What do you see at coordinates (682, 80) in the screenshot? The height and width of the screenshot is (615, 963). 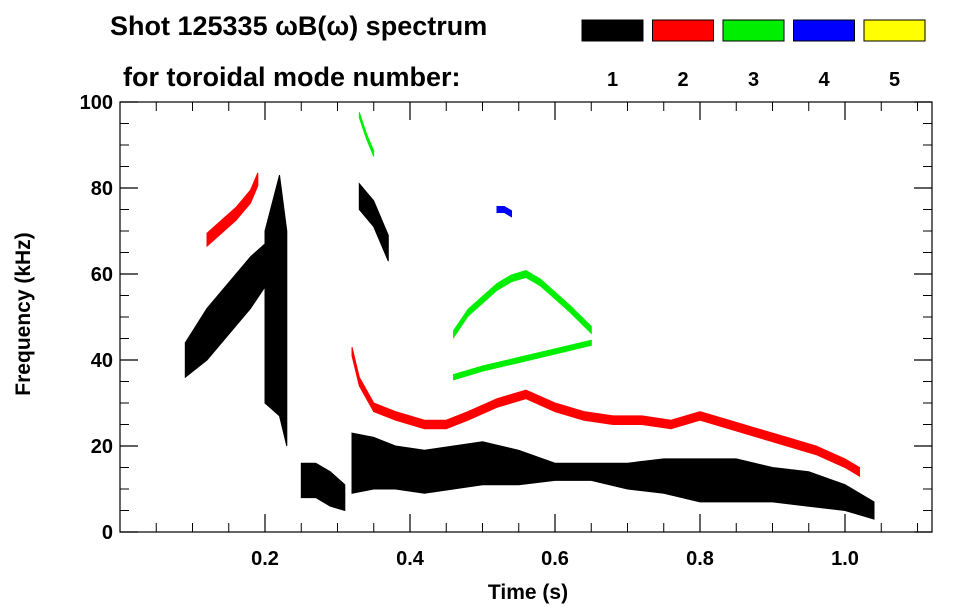 I see `legend-label-mode-2: 2` at bounding box center [682, 80].